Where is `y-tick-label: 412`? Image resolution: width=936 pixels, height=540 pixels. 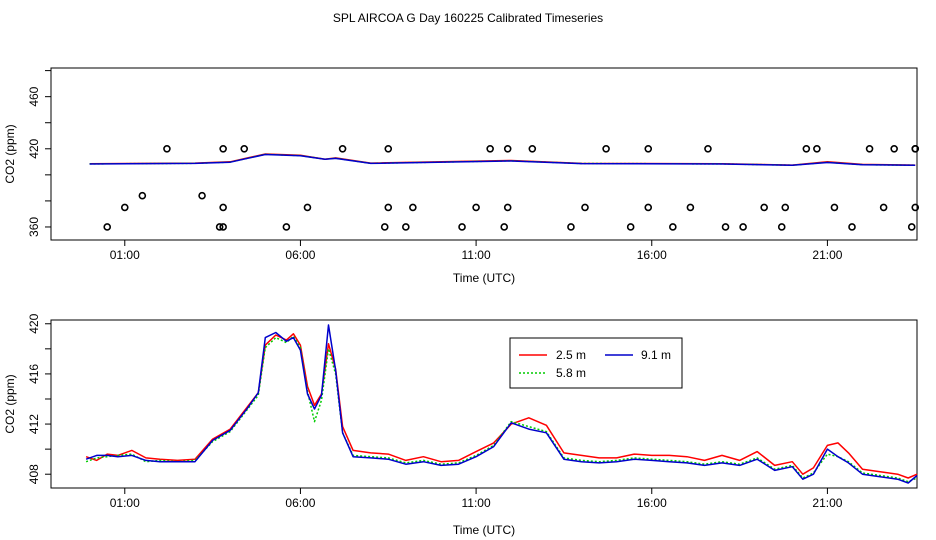 y-tick-label: 412 is located at coordinates (34, 424).